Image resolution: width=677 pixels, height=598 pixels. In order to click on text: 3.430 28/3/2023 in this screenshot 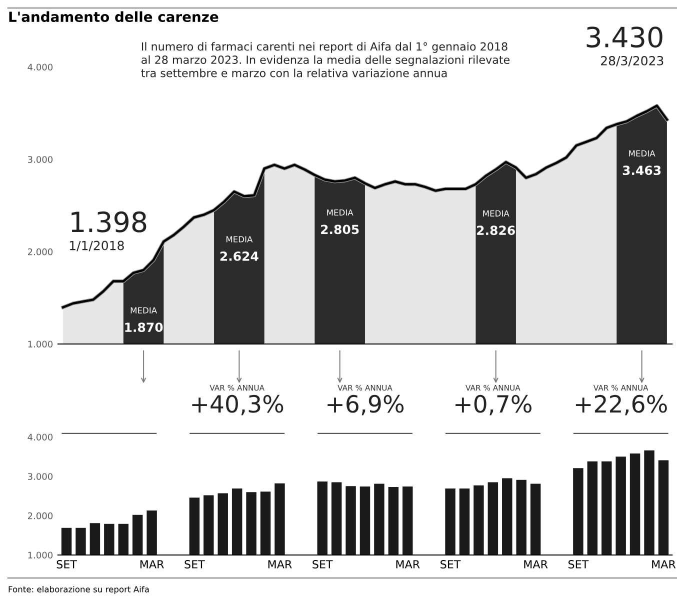, I will do `click(625, 46)`.